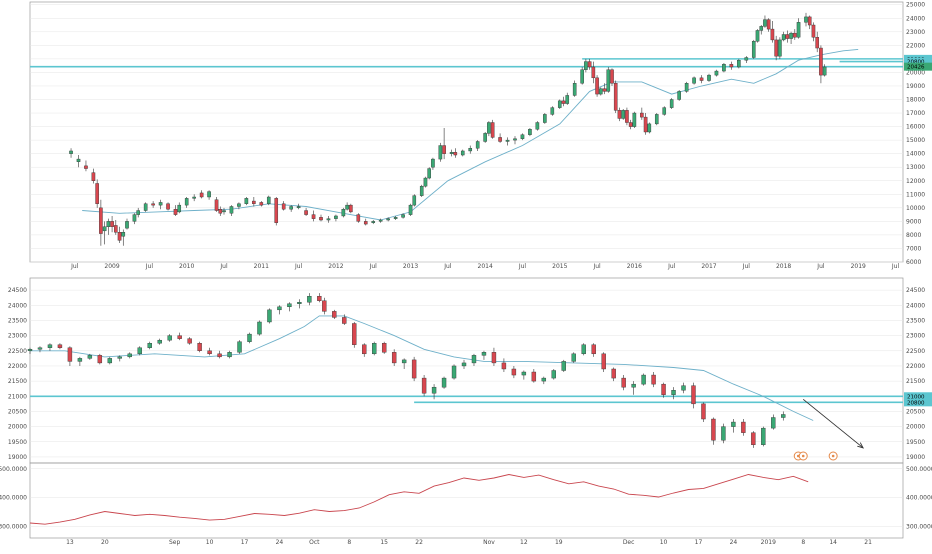 Image resolution: width=932 pixels, height=554 pixels. What do you see at coordinates (708, 266) in the screenshot?
I see `x-tick-label: 2017` at bounding box center [708, 266].